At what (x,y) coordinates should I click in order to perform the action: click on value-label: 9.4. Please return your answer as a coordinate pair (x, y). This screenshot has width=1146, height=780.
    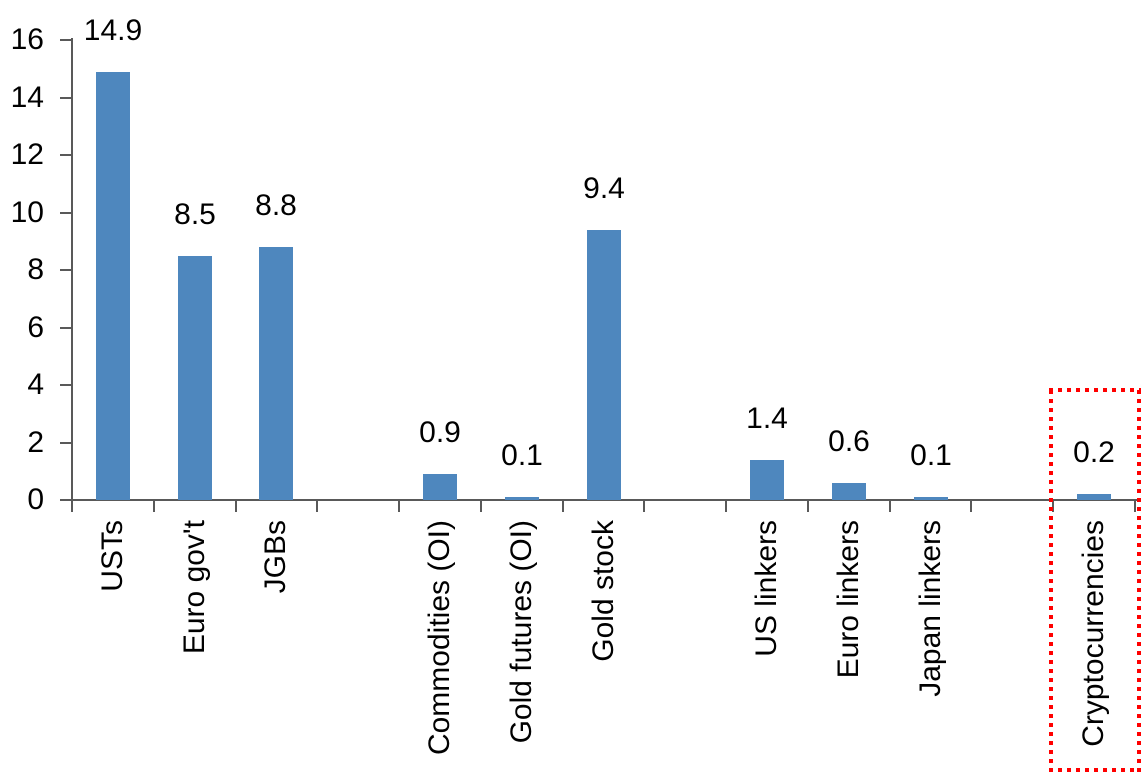
    Looking at the image, I should click on (604, 188).